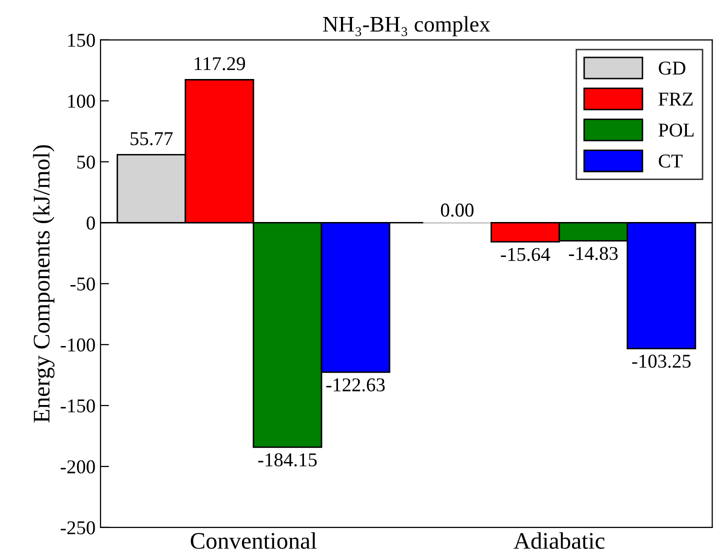  Describe the element at coordinates (81, 40) in the screenshot. I see `y-tick-label: 150` at that location.